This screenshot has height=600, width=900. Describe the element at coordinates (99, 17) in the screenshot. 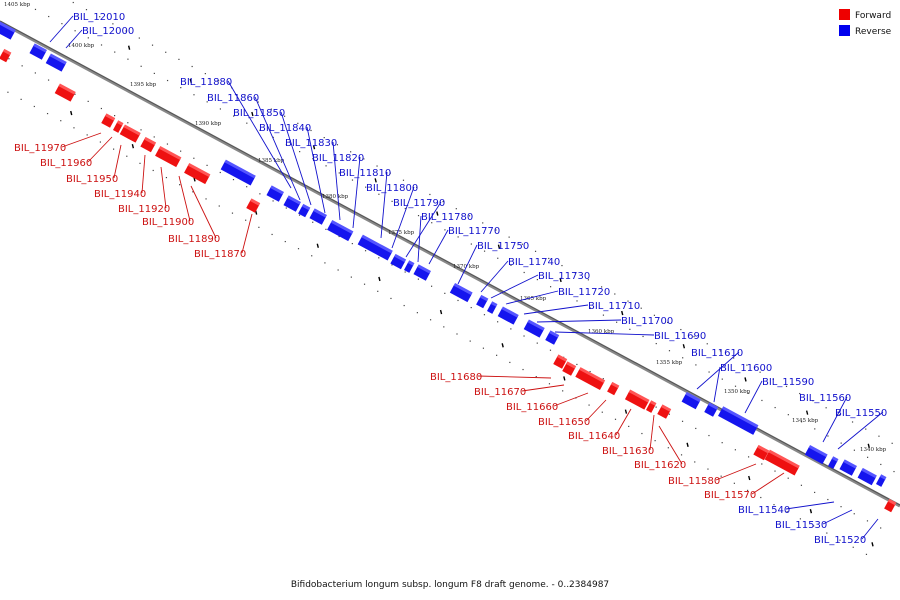

I see `reverse-label: BIL_12010` at that location.